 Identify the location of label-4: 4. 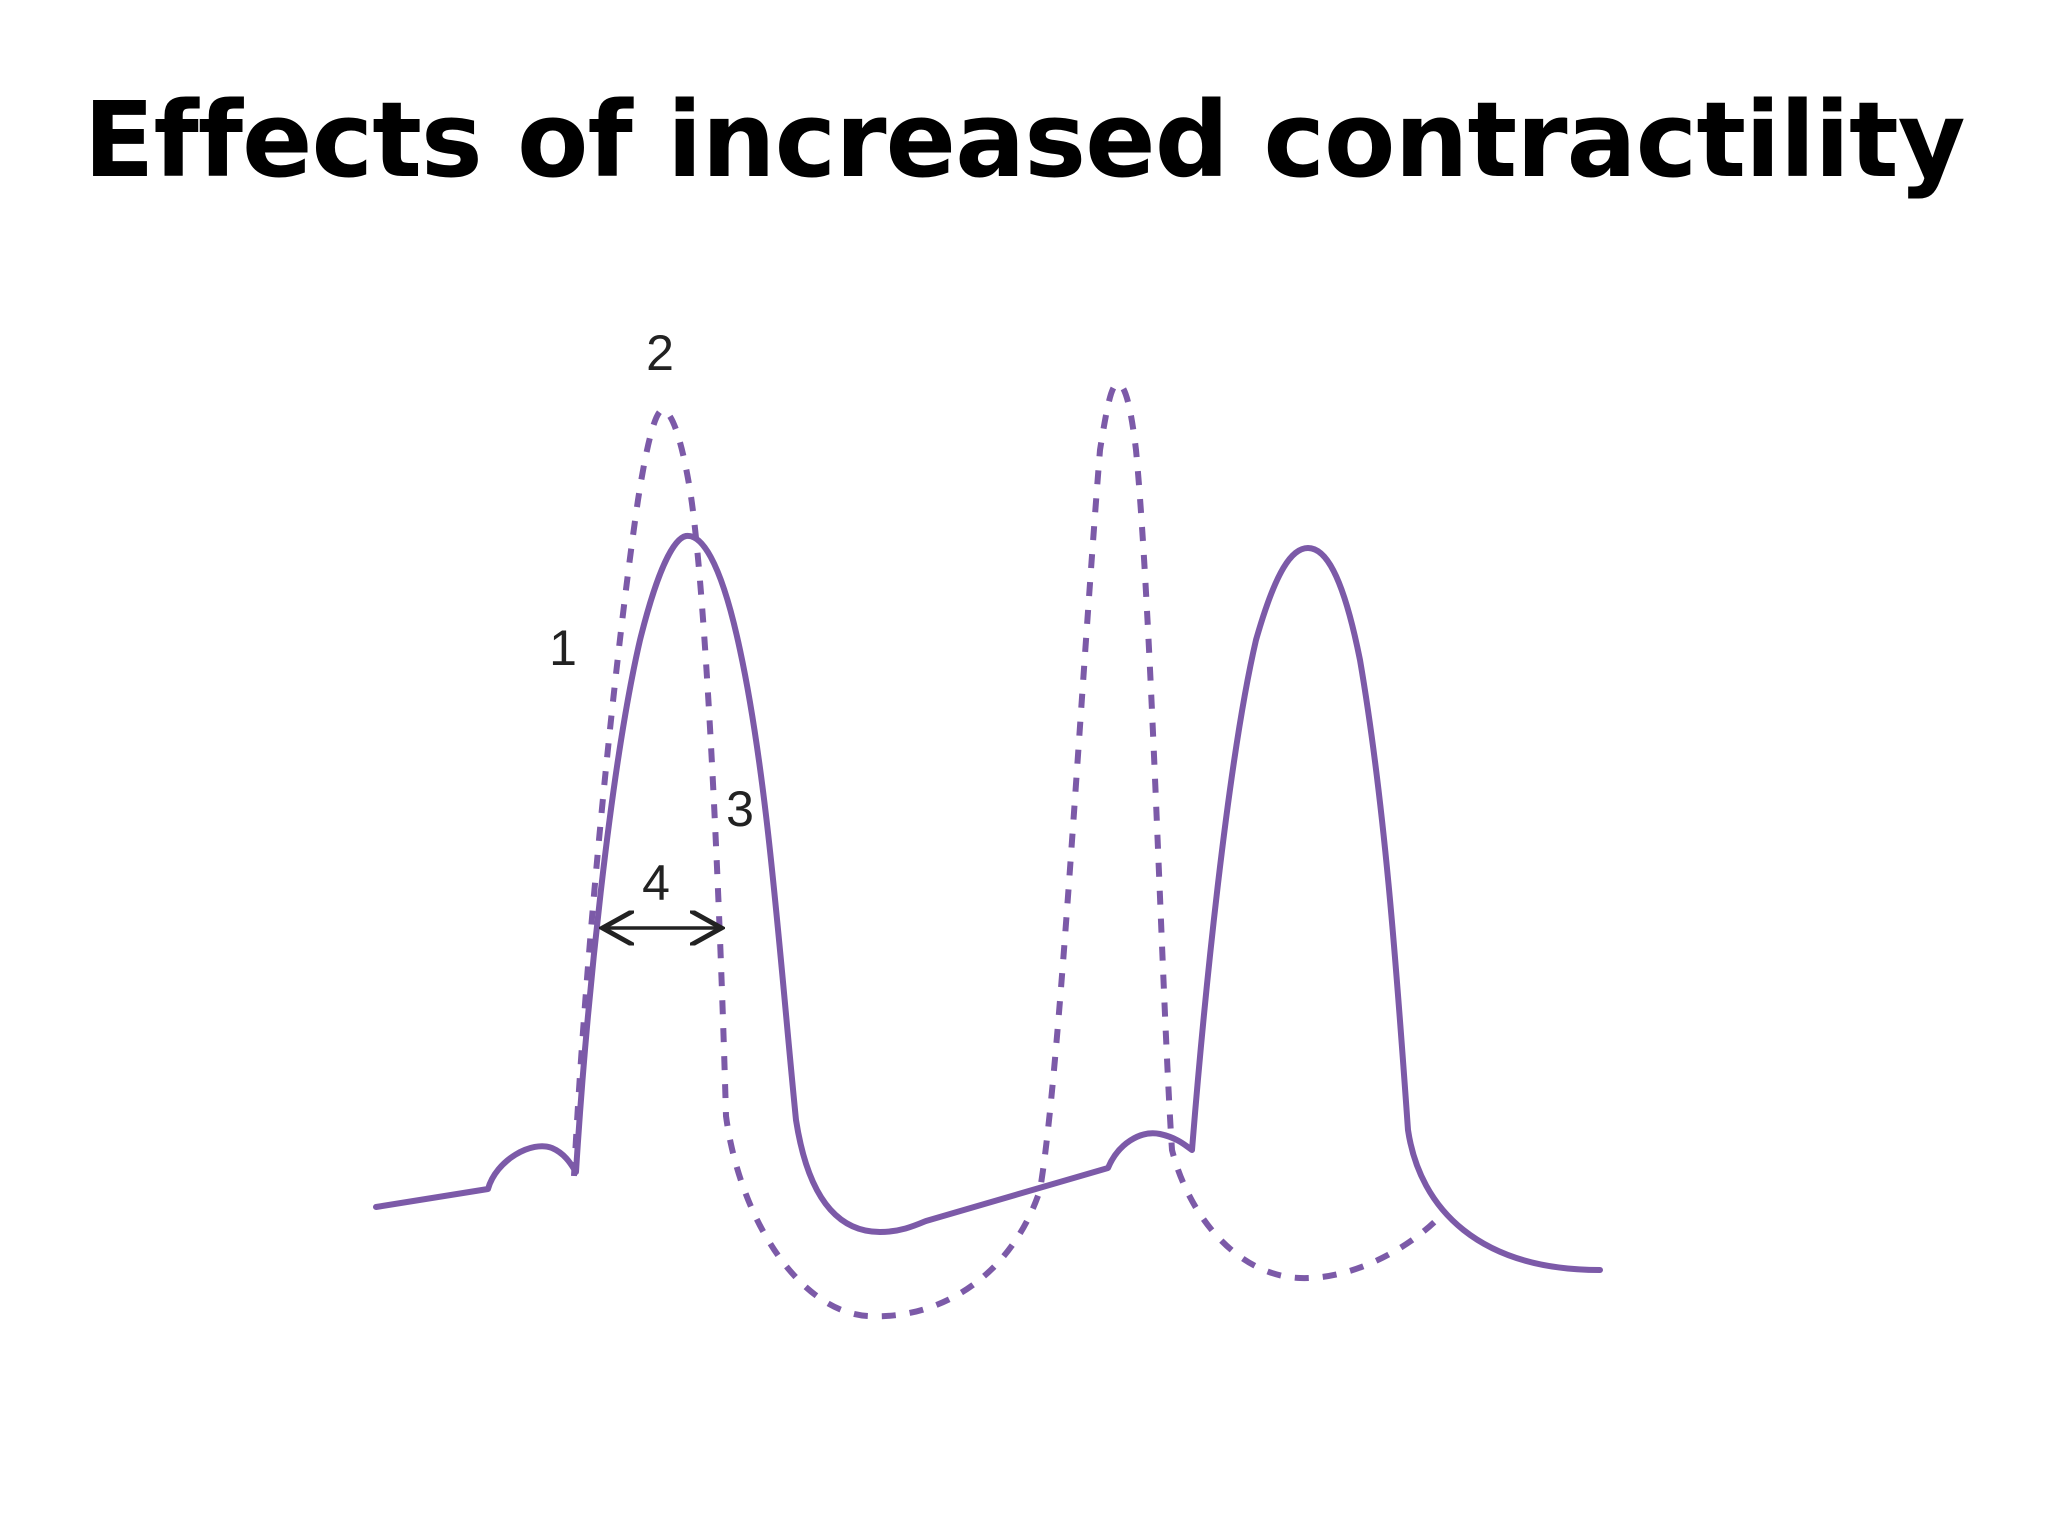
(656, 883).